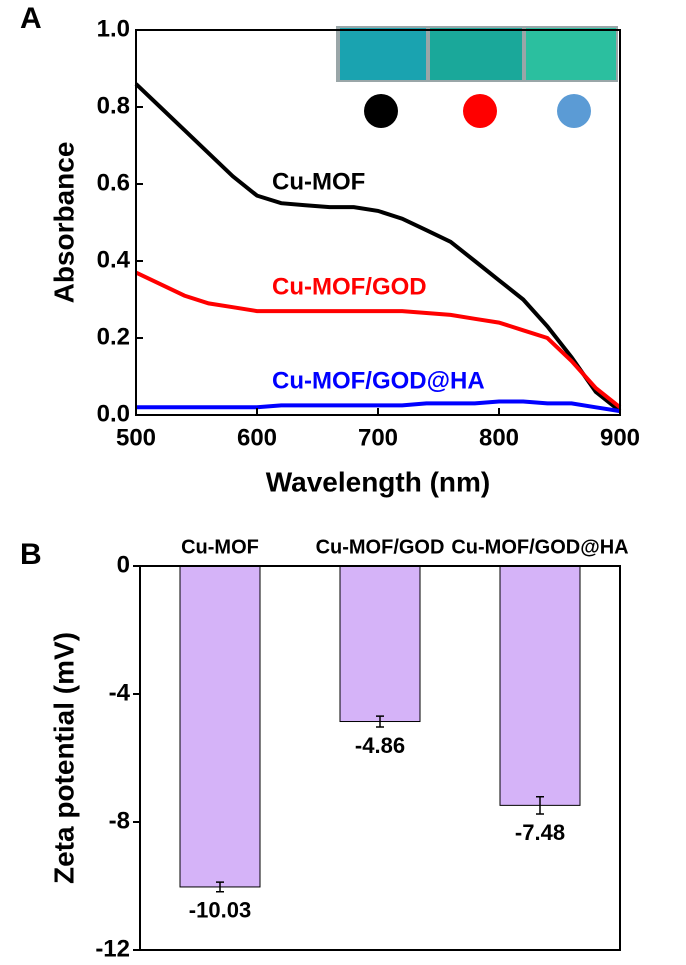  What do you see at coordinates (378, 481) in the screenshot?
I see `x-axis-title: Wavelength (nm)` at bounding box center [378, 481].